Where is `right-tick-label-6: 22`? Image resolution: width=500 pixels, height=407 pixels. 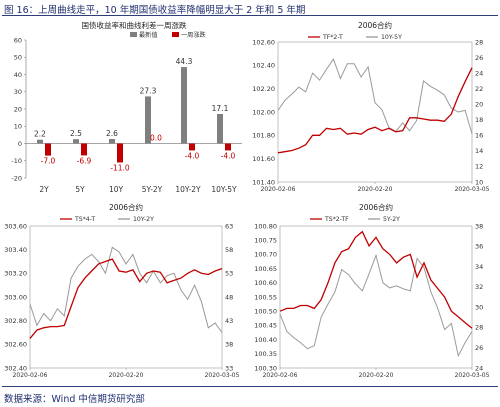 right-tick-label-6: 22 is located at coordinates (479, 89).